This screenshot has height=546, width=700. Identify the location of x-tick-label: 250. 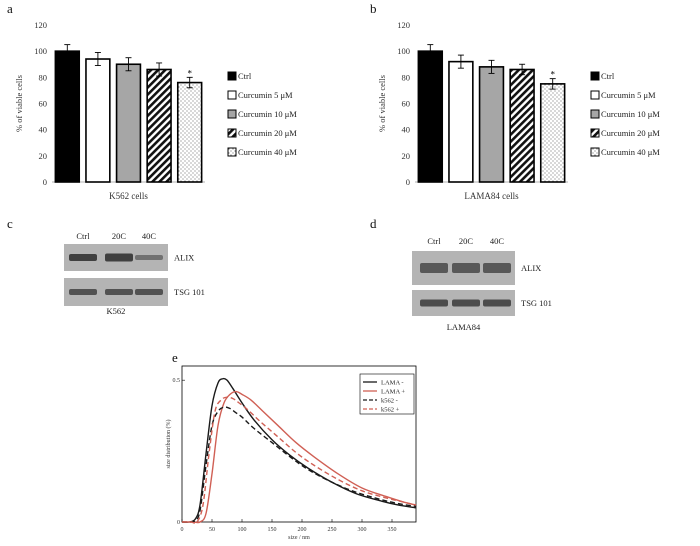
(332, 530).